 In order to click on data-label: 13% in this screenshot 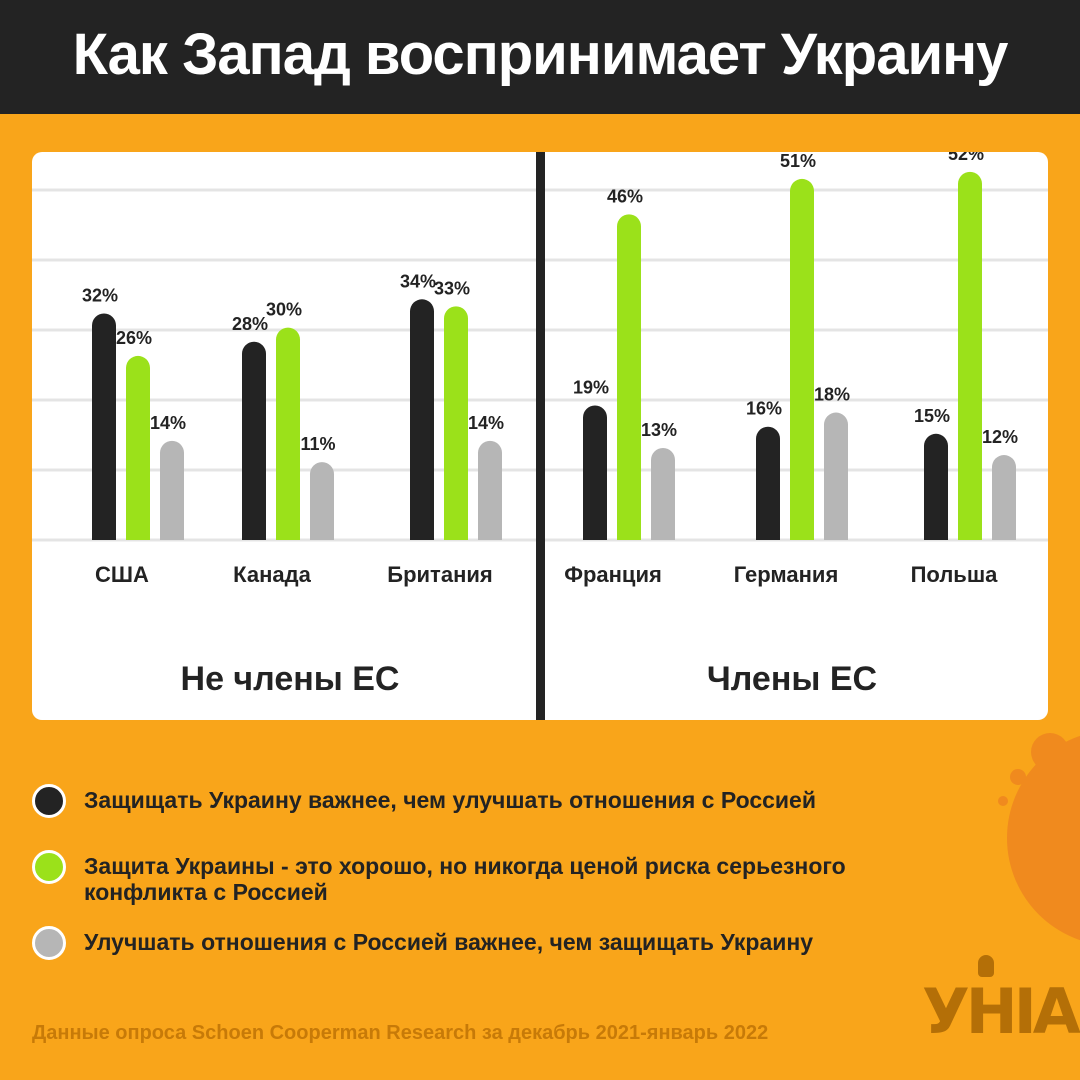, I will do `click(659, 430)`.